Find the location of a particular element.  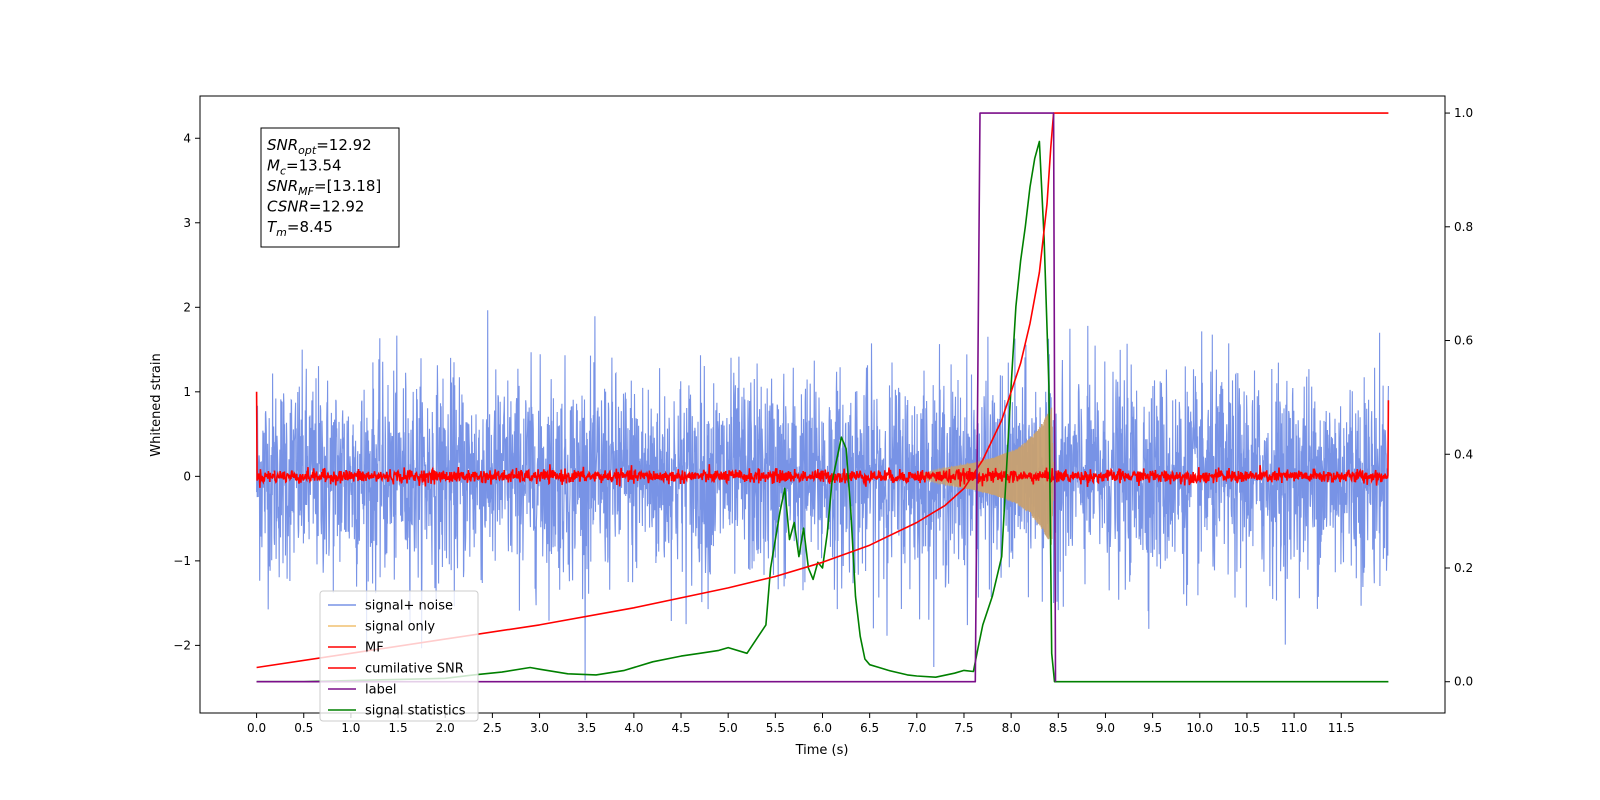

x-tick-label: 8.0 is located at coordinates (1011, 728).